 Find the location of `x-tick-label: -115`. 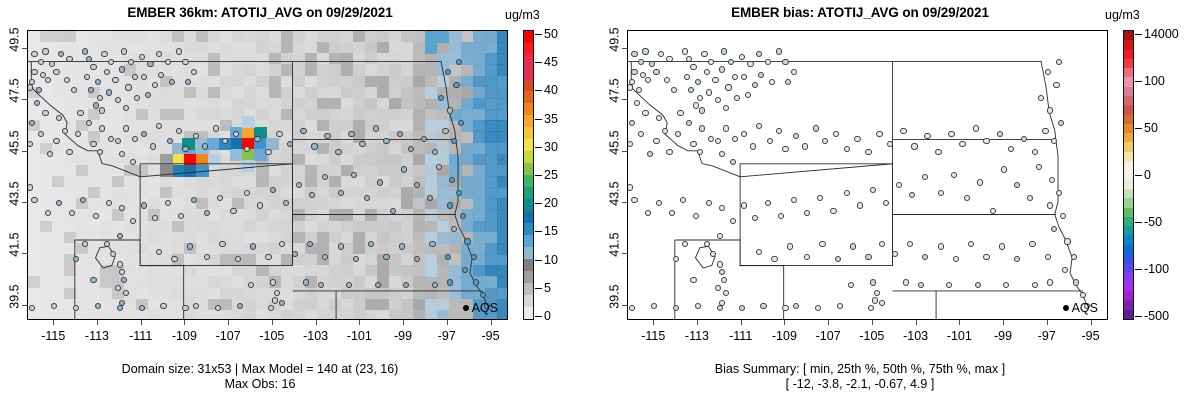

x-tick-label: -115 is located at coordinates (53, 336).